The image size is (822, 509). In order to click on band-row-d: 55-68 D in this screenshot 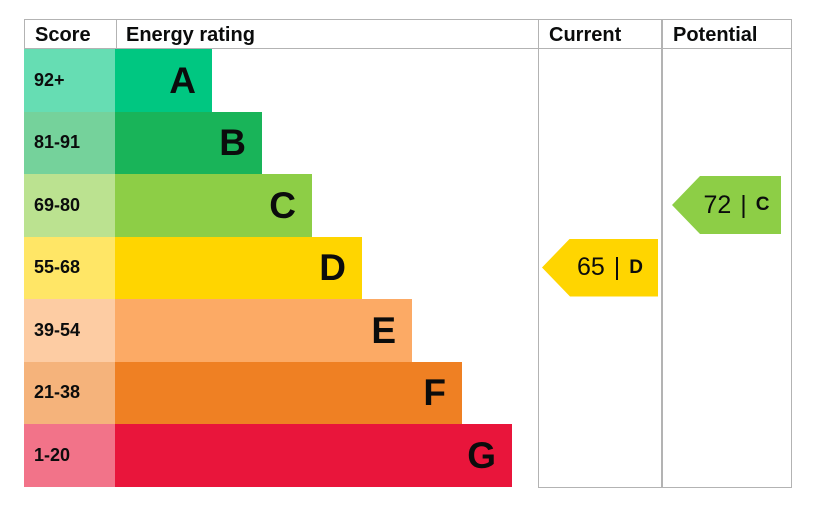, I will do `click(281, 267)`.